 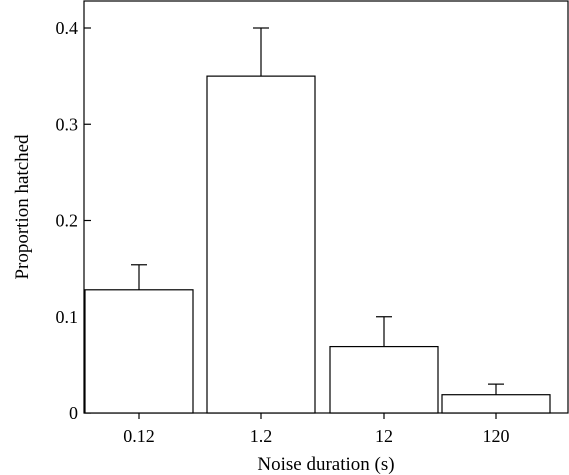 What do you see at coordinates (325, 464) in the screenshot?
I see `x-axis-title: Noise duration (s)` at bounding box center [325, 464].